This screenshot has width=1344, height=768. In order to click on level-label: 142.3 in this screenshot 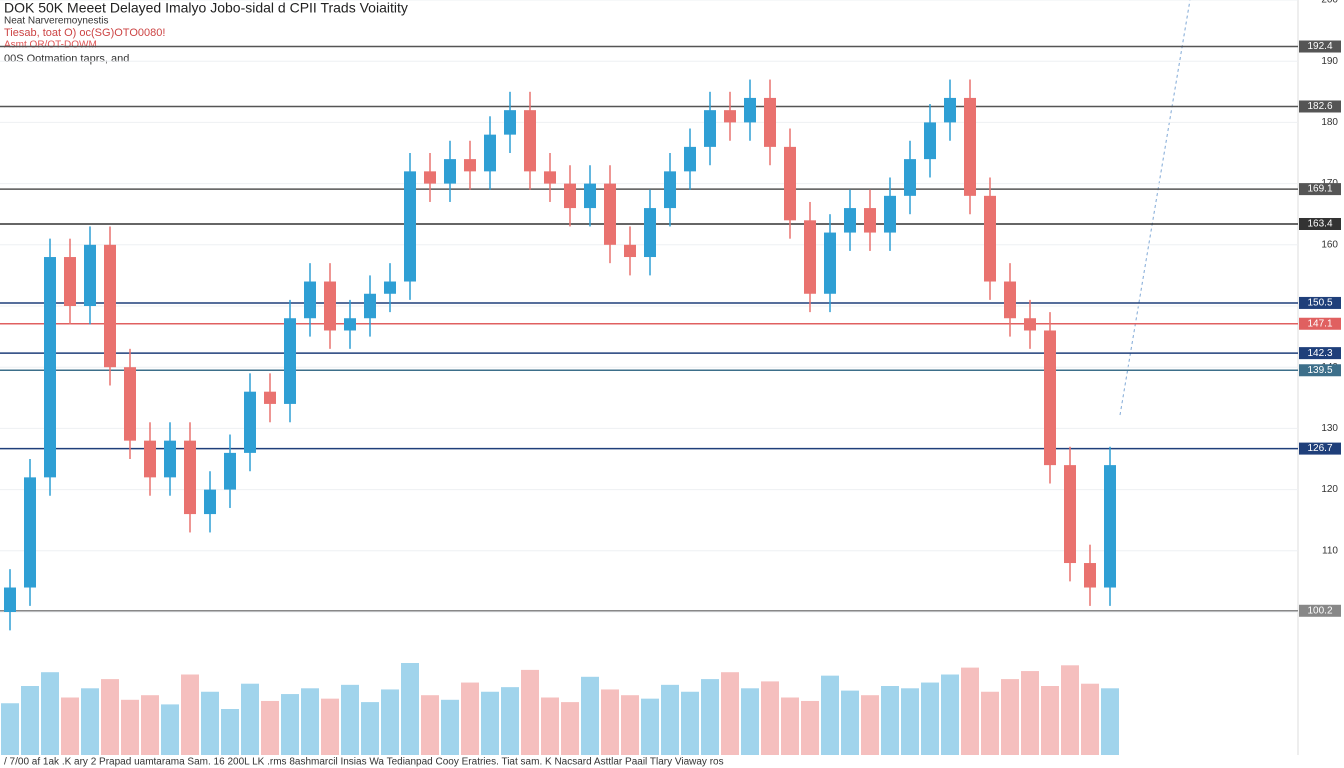, I will do `click(1319, 353)`.